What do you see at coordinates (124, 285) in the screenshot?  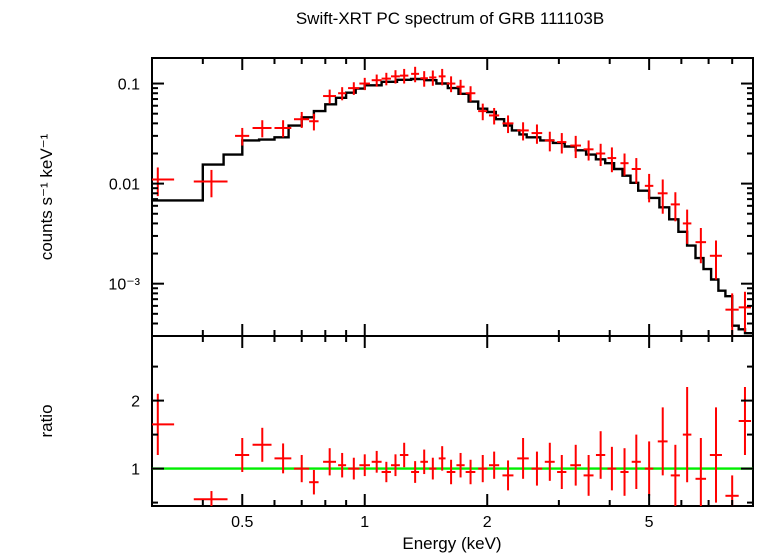 I see `spectrum-y-tick-label: 10⁻³` at bounding box center [124, 285].